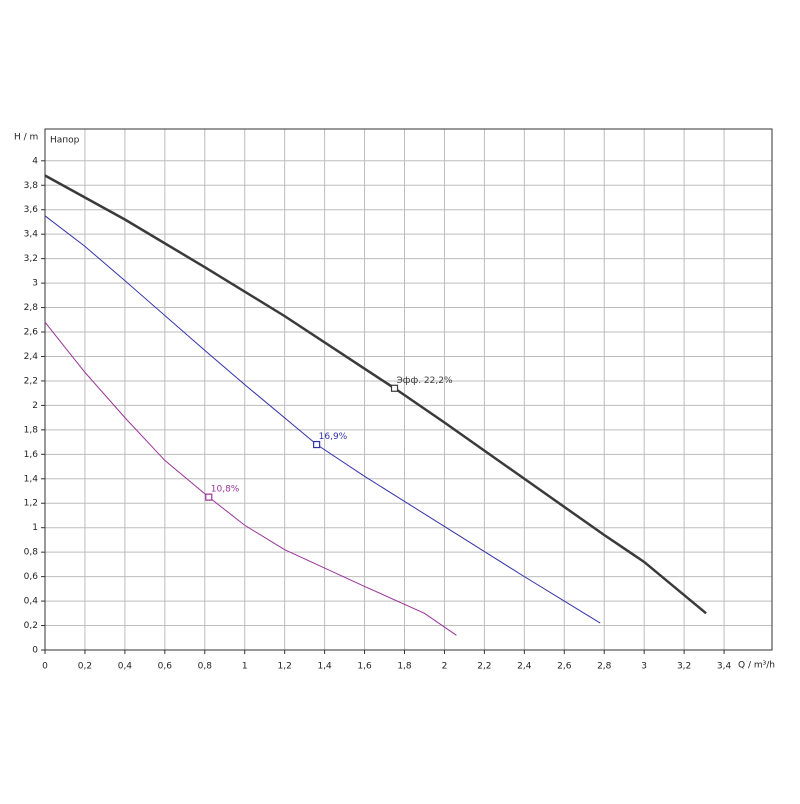 This screenshot has height=804, width=800. Describe the element at coordinates (31, 186) in the screenshot. I see `y-tick-label: 3,8` at that location.